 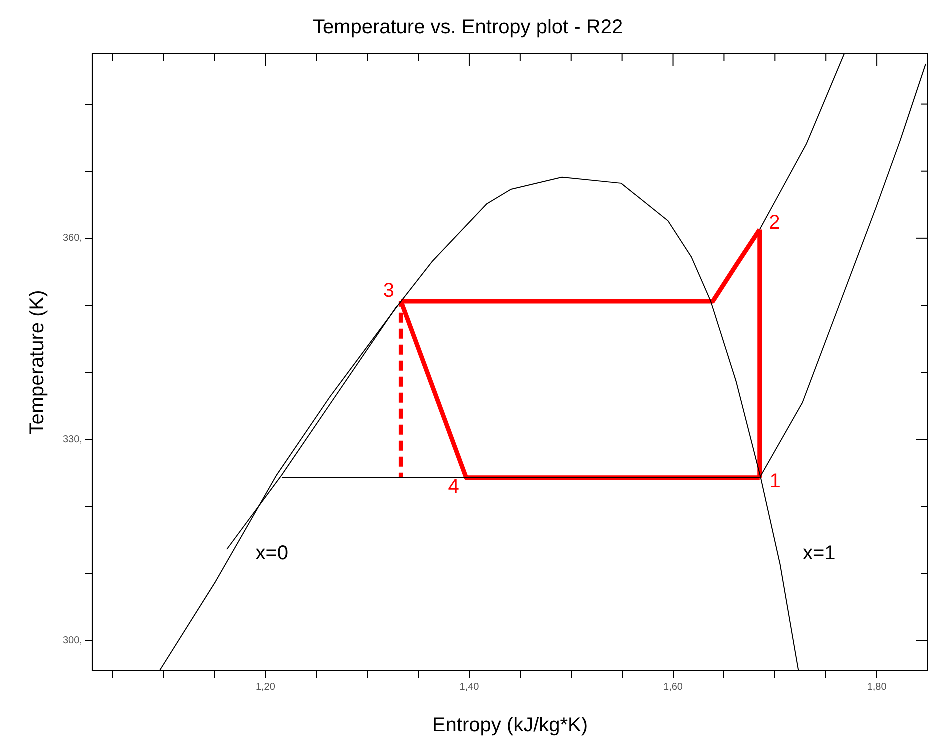 I want to click on y-axis-title: Temperature (K), so click(x=37, y=362).